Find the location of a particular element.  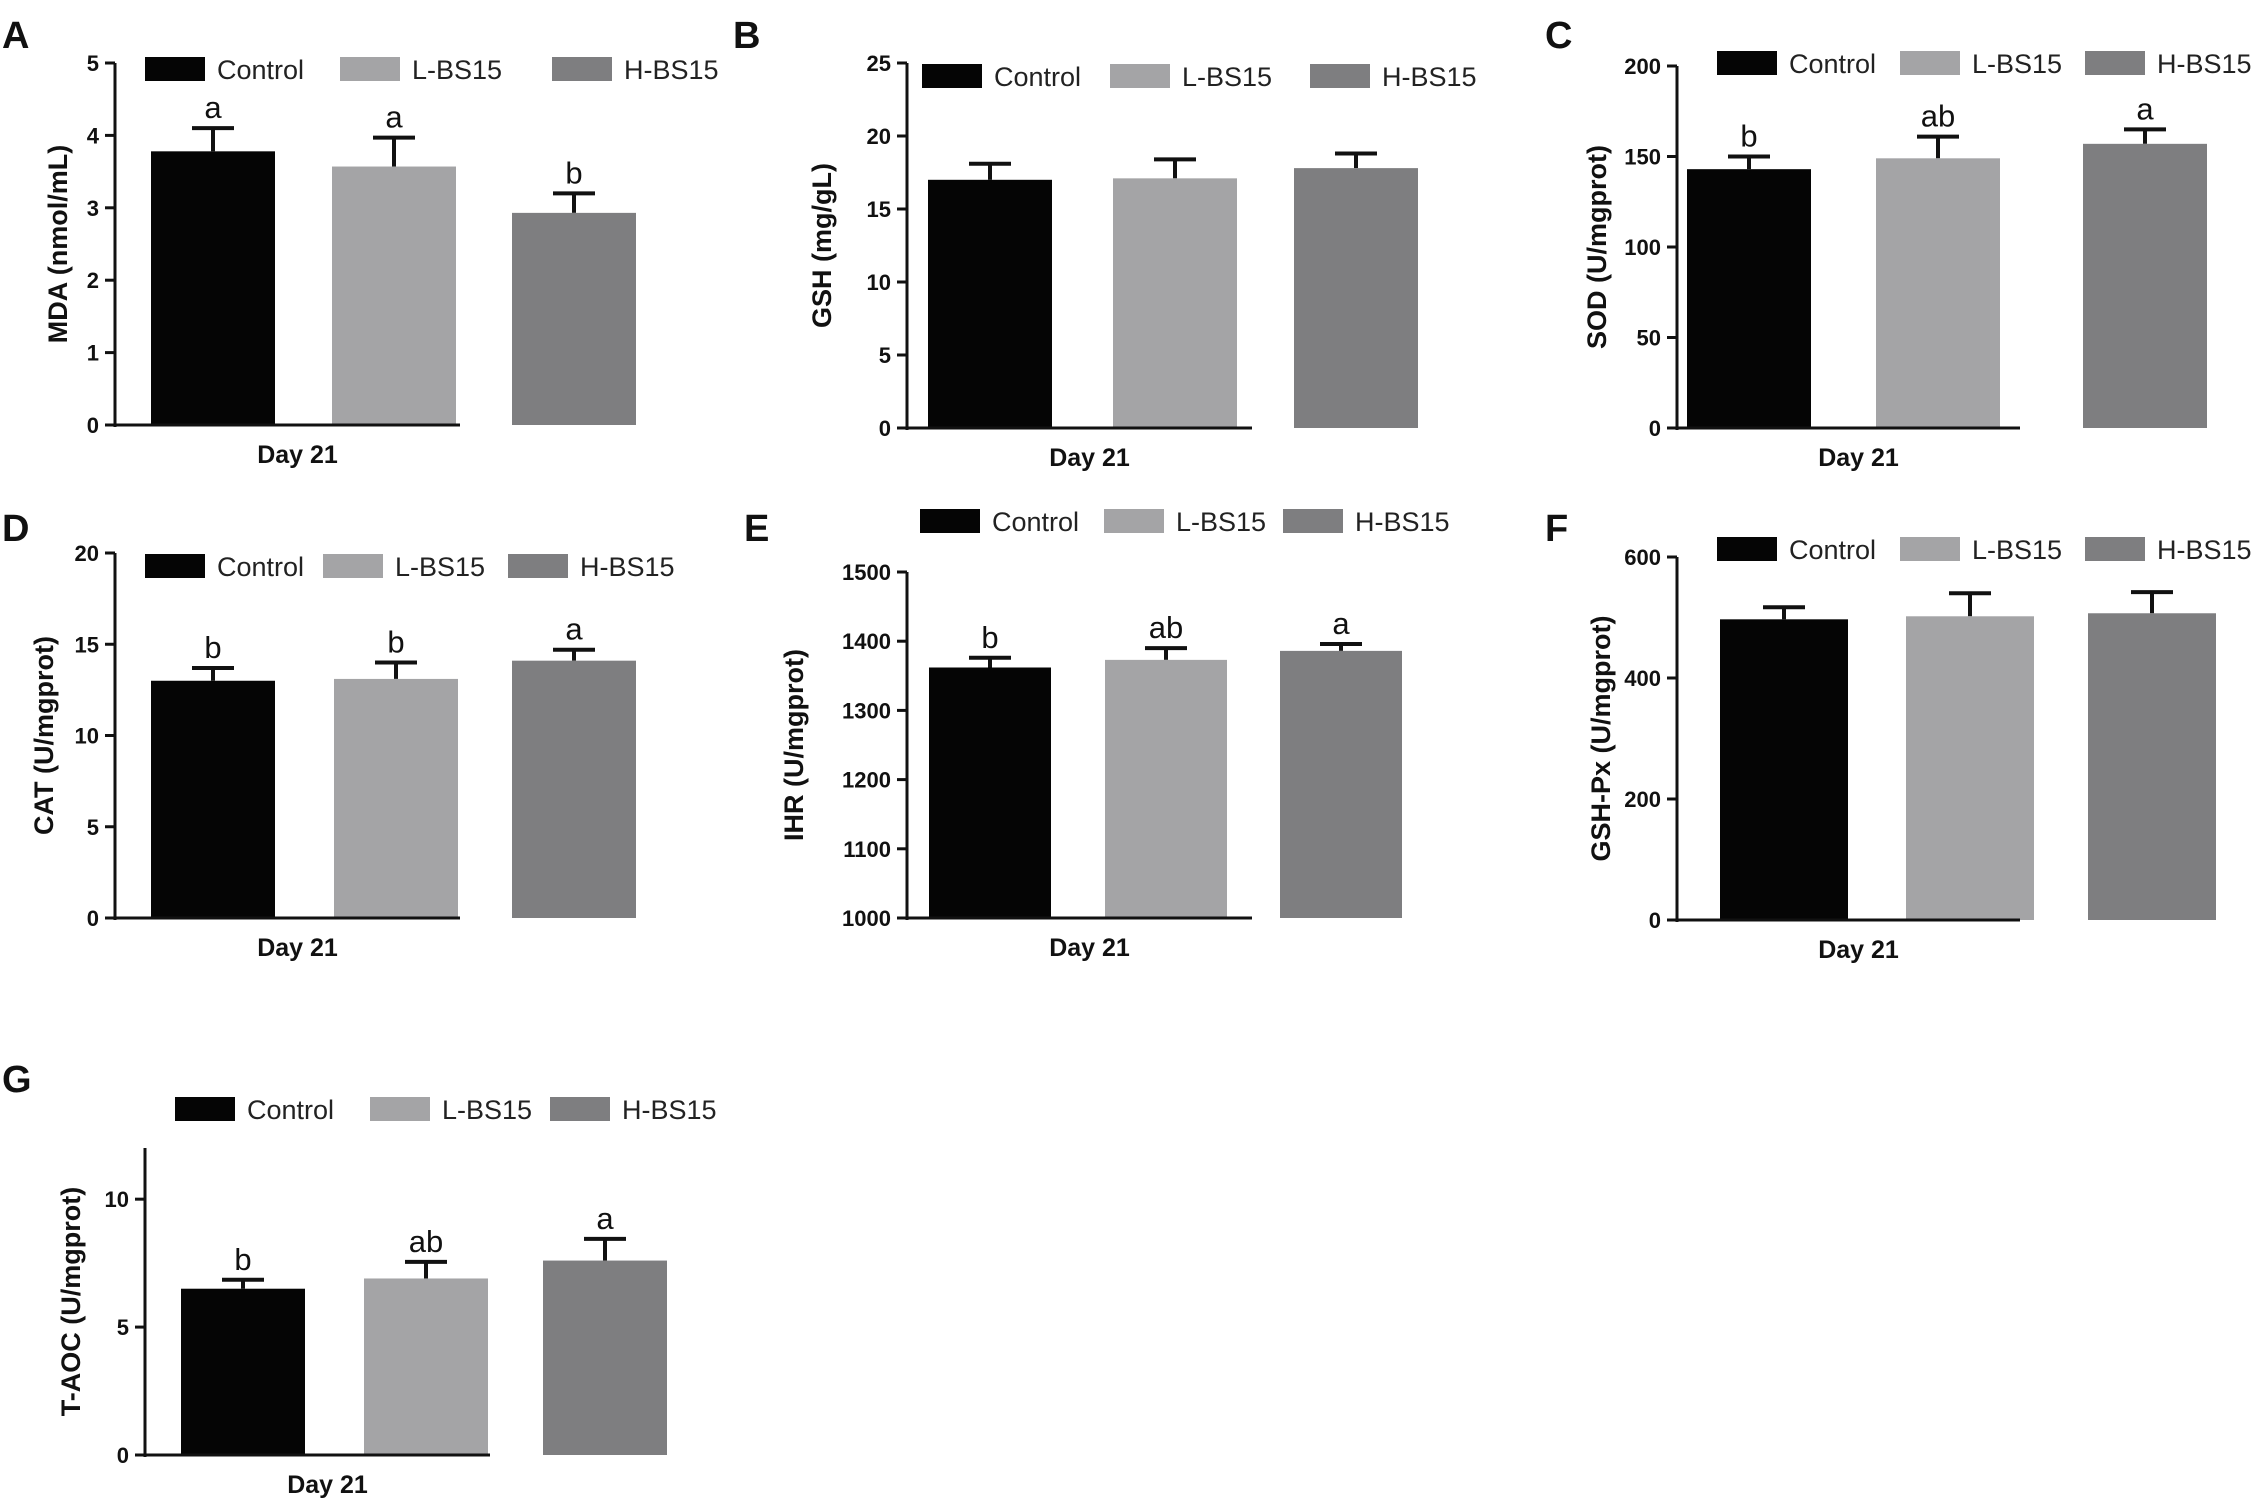

y-axis-label: IHR (U/mgprot) is located at coordinates (794, 745).